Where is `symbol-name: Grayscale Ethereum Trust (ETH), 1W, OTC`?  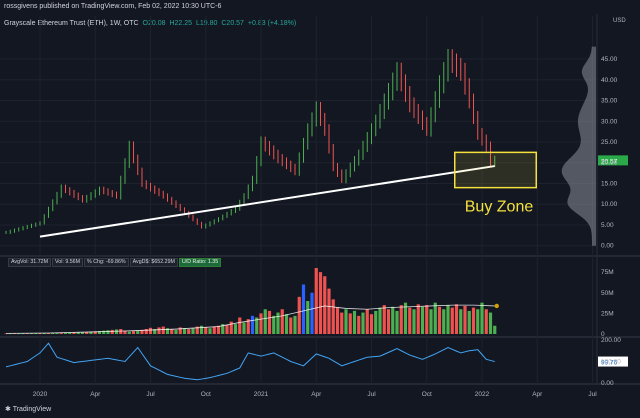 symbol-name: Grayscale Ethereum Trust (ETH), 1W, OTC is located at coordinates (71, 23).